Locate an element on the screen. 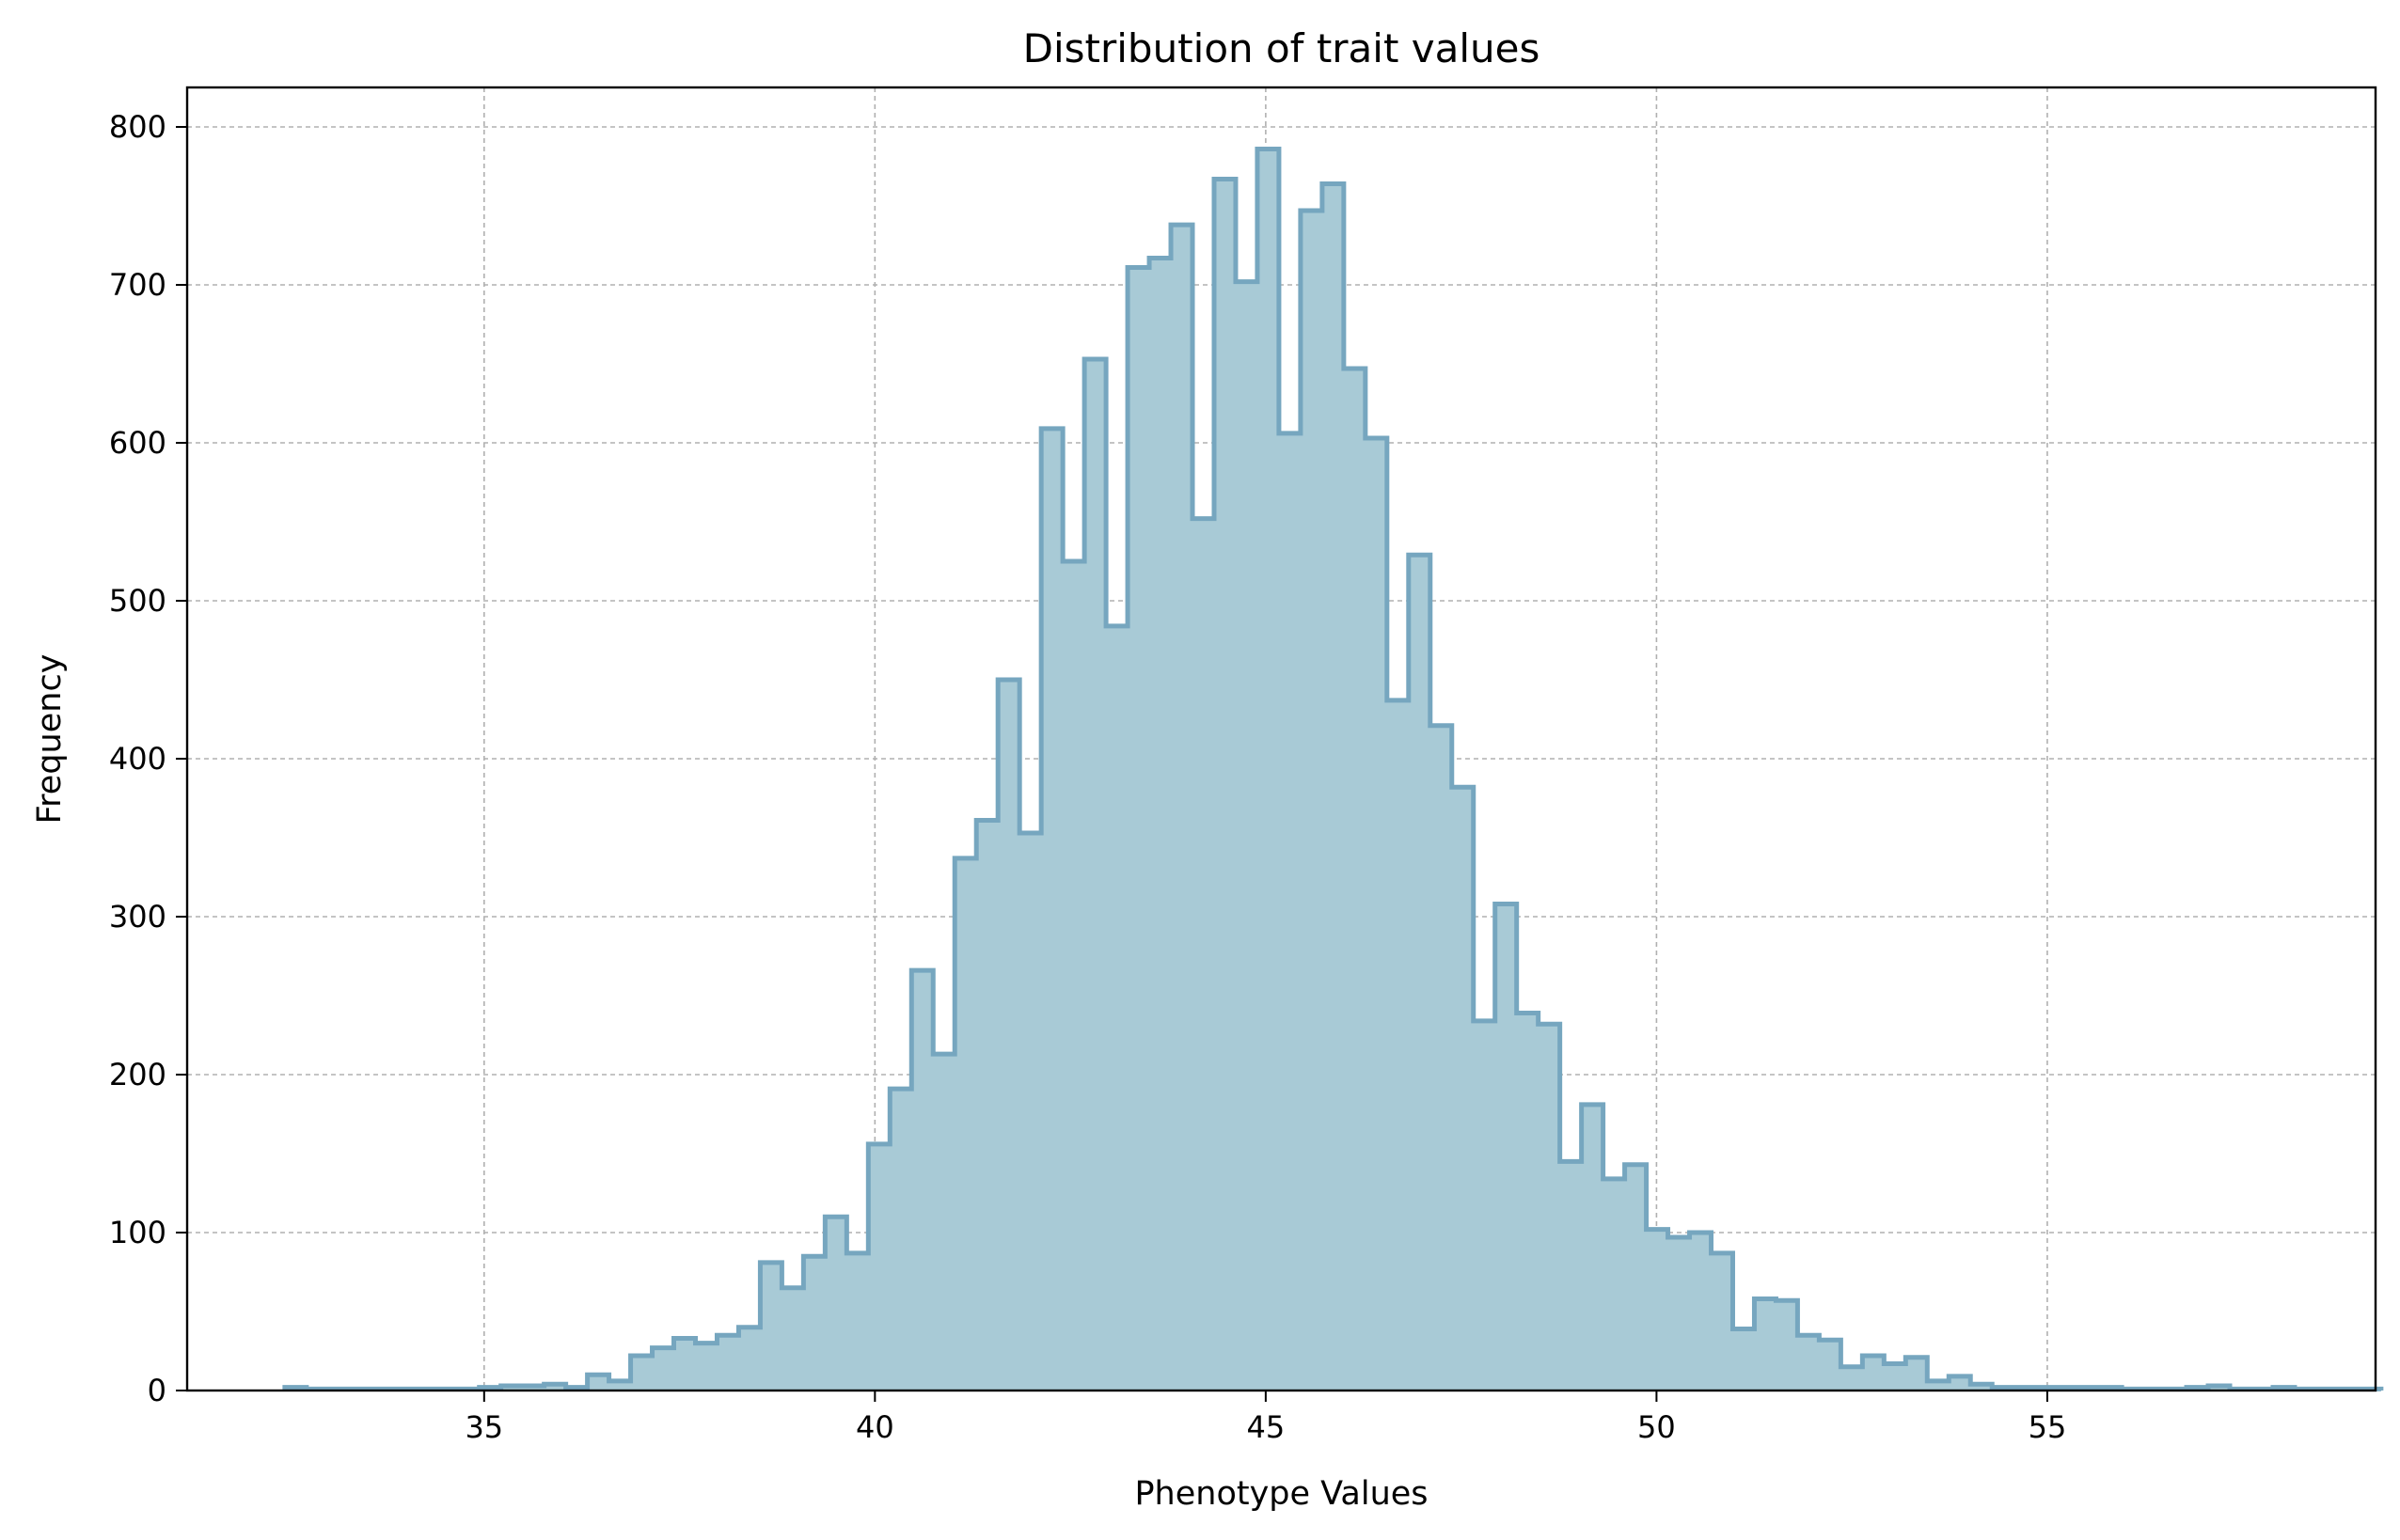  x-tick-label: 40 is located at coordinates (875, 1427).